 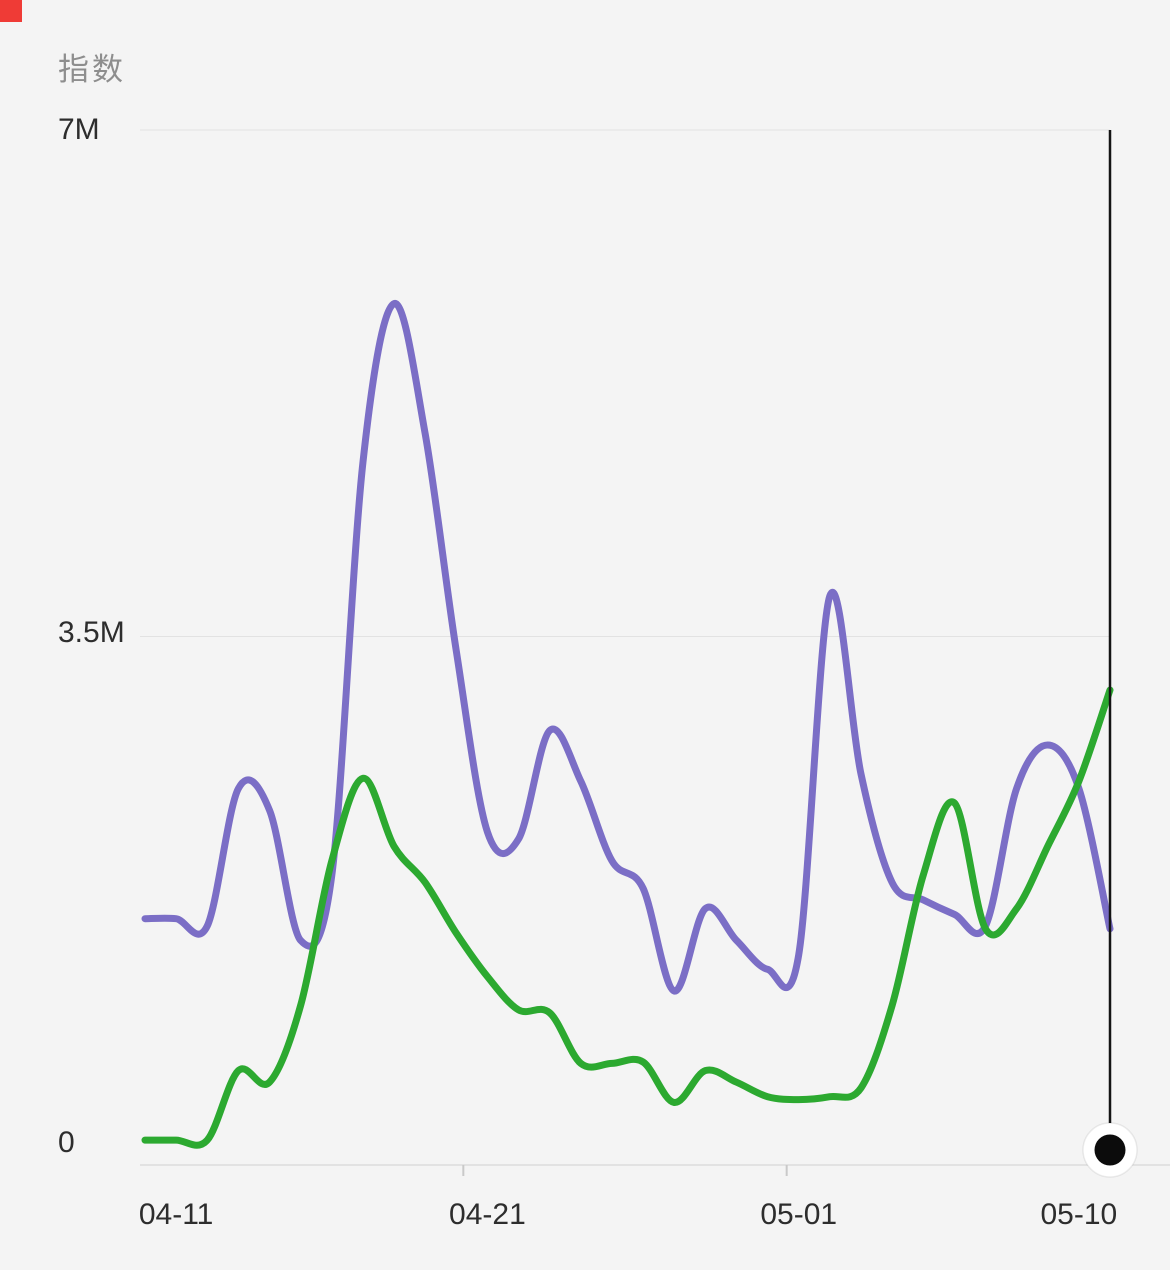 What do you see at coordinates (66, 1142) in the screenshot?
I see `y-axis-label-0: 0` at bounding box center [66, 1142].